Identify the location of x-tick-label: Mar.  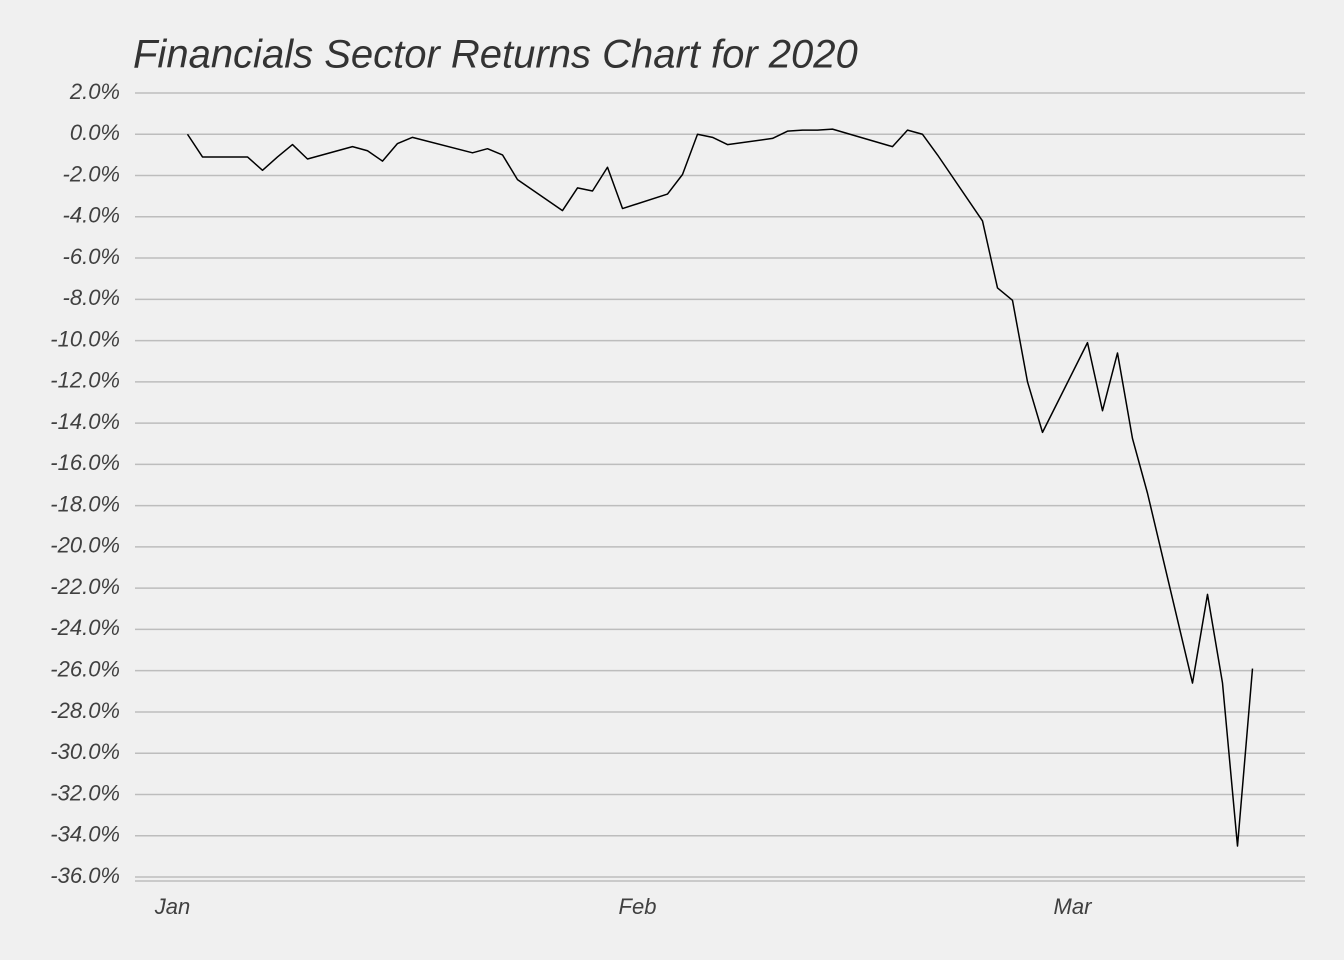
(1074, 906).